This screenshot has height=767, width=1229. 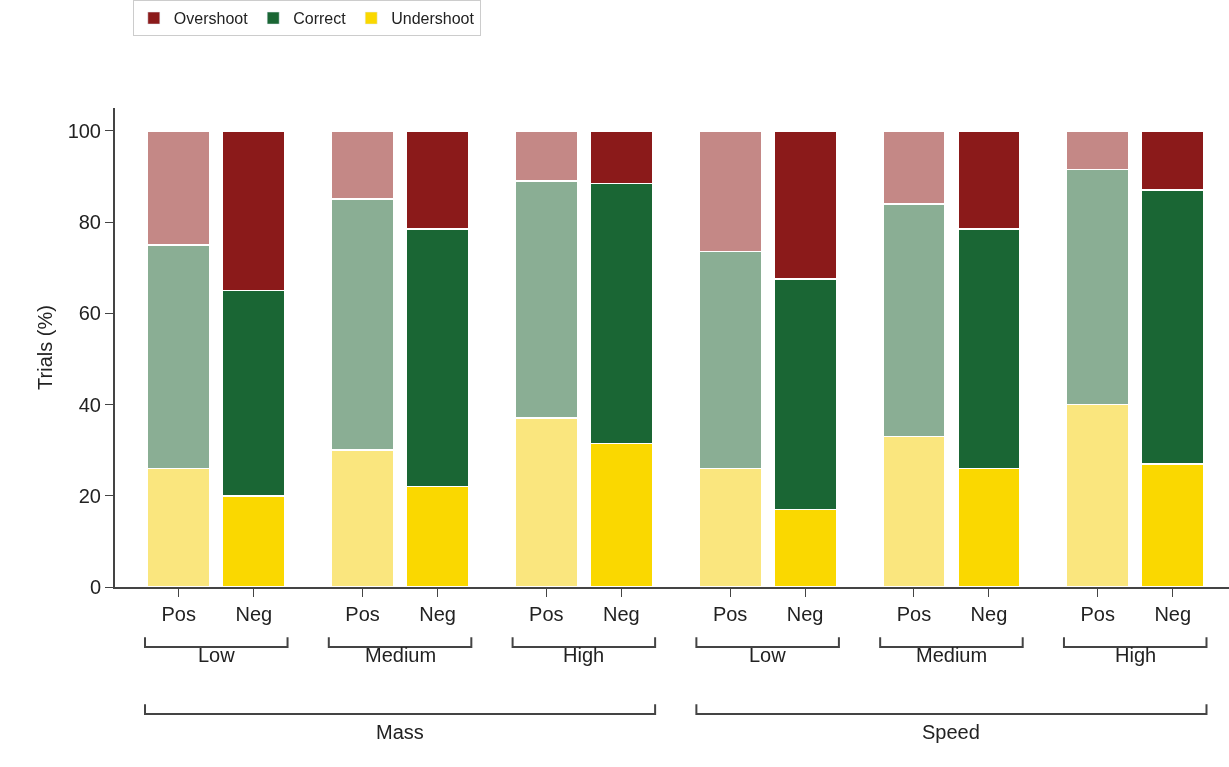 What do you see at coordinates (400, 732) in the screenshot?
I see `text: Mass` at bounding box center [400, 732].